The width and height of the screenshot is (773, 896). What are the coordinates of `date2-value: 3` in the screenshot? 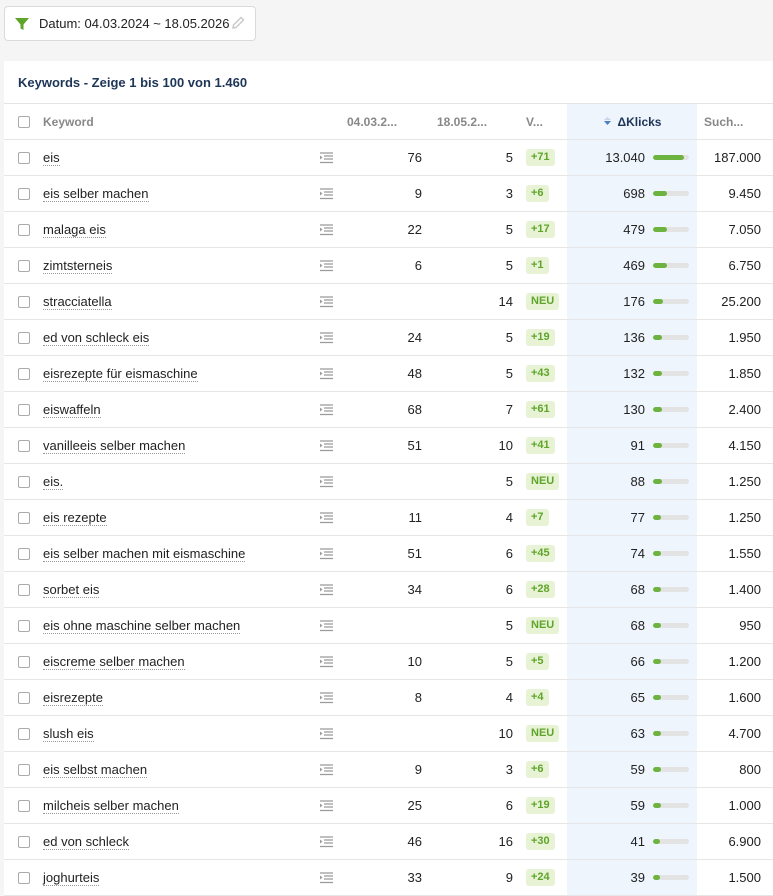 It's located at (509, 769).